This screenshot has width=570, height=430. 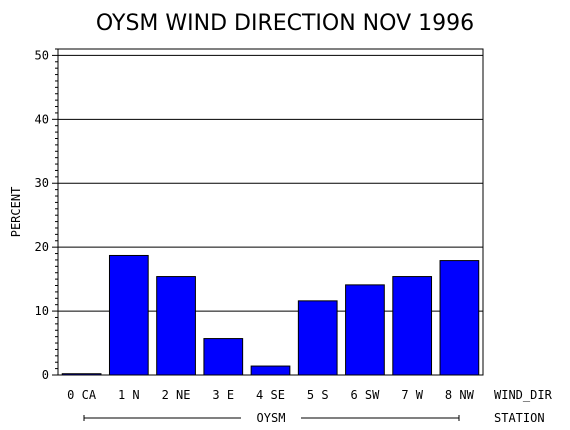 What do you see at coordinates (42, 119) in the screenshot?
I see `y-tick-label: 40` at bounding box center [42, 119].